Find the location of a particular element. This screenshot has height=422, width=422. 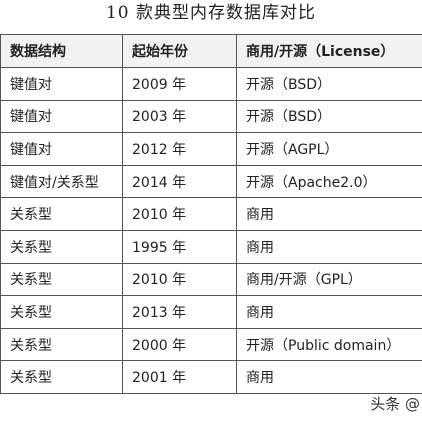

cell-data-structure: 键值对/关系型 is located at coordinates (61, 181).